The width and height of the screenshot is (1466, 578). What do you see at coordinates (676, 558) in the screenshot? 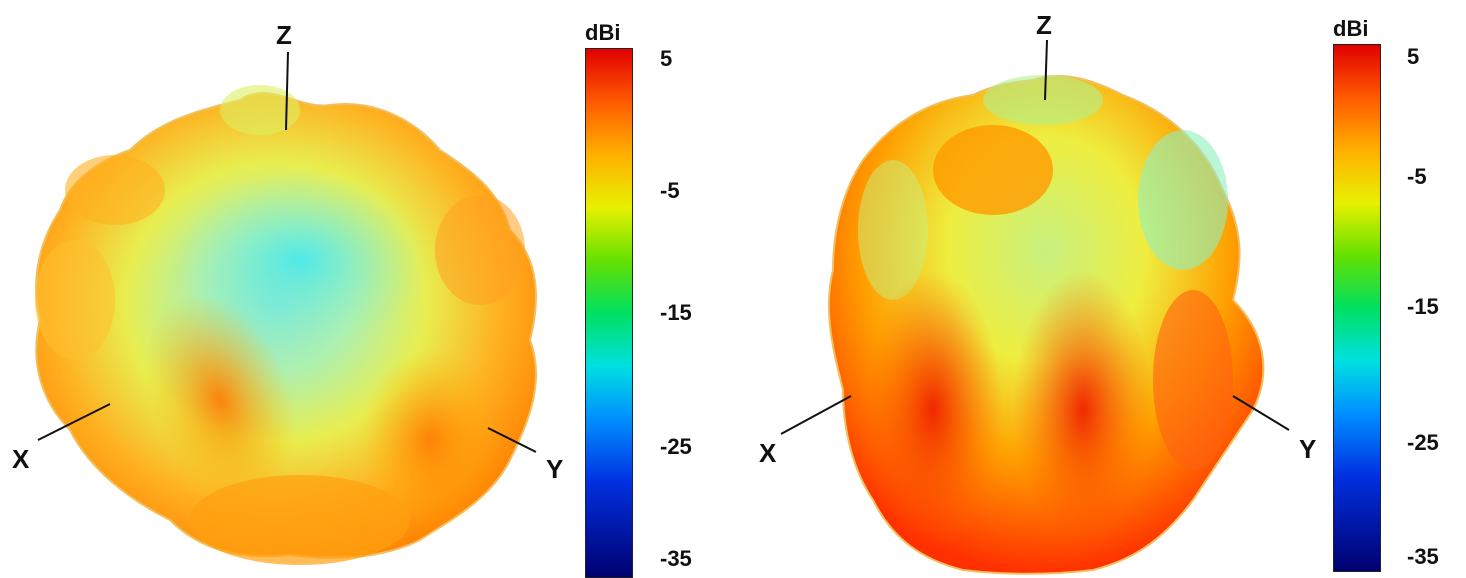
I see `colorbar-tick-left: -35` at bounding box center [676, 558].